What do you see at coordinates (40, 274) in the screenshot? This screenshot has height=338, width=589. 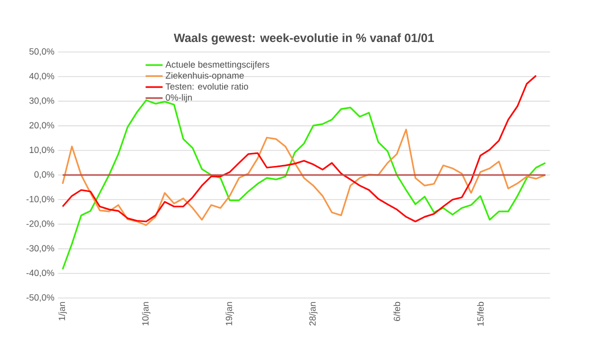 I see `y-tick-label: -40,0%` at bounding box center [40, 274].